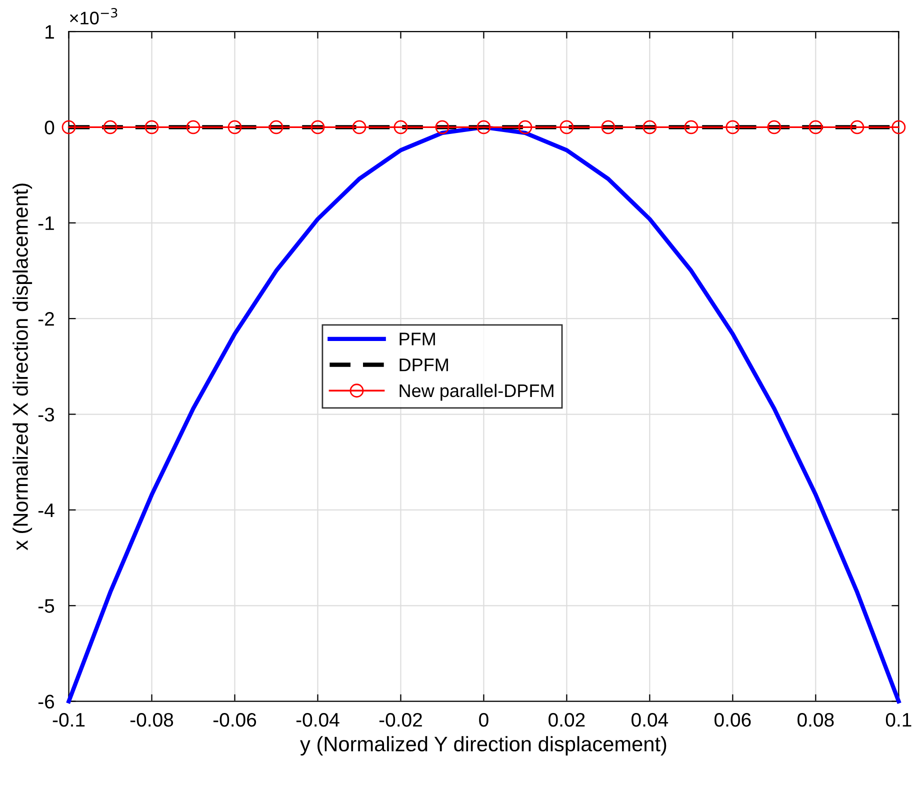 This screenshot has height=788, width=917. What do you see at coordinates (94, 16) in the screenshot?
I see `text: ×10$^{−3}$` at bounding box center [94, 16].